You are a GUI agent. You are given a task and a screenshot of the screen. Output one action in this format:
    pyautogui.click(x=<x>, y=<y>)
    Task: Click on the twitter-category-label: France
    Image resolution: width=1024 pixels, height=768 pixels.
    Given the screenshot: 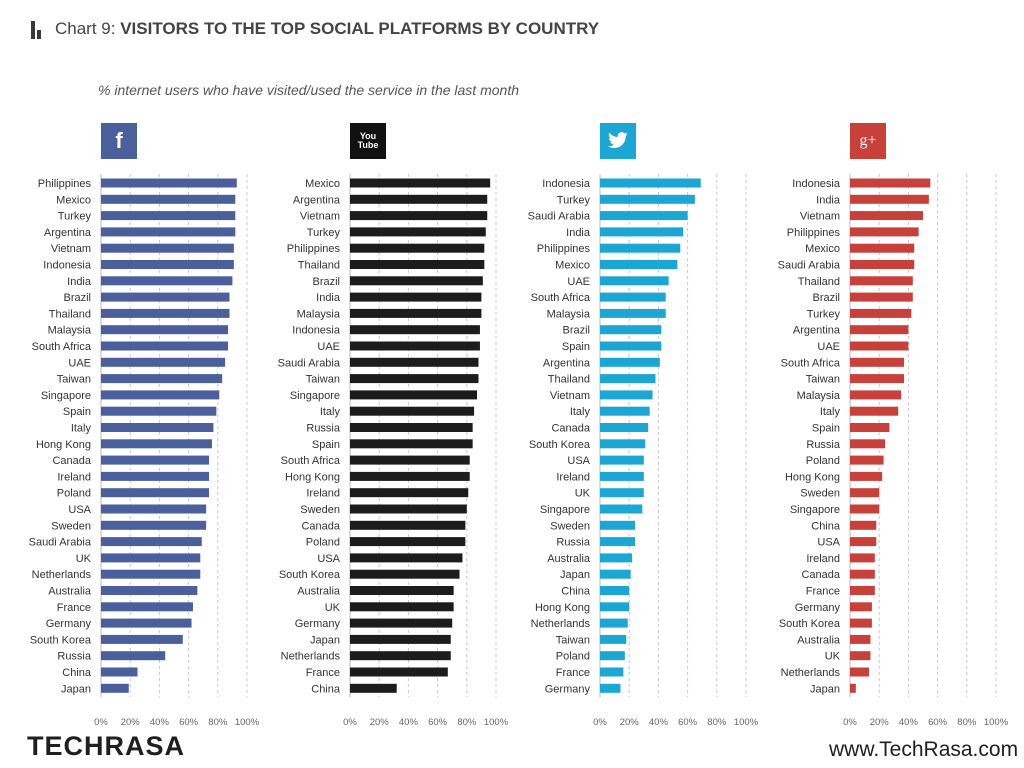 What is the action you would take?
    pyautogui.click(x=573, y=673)
    